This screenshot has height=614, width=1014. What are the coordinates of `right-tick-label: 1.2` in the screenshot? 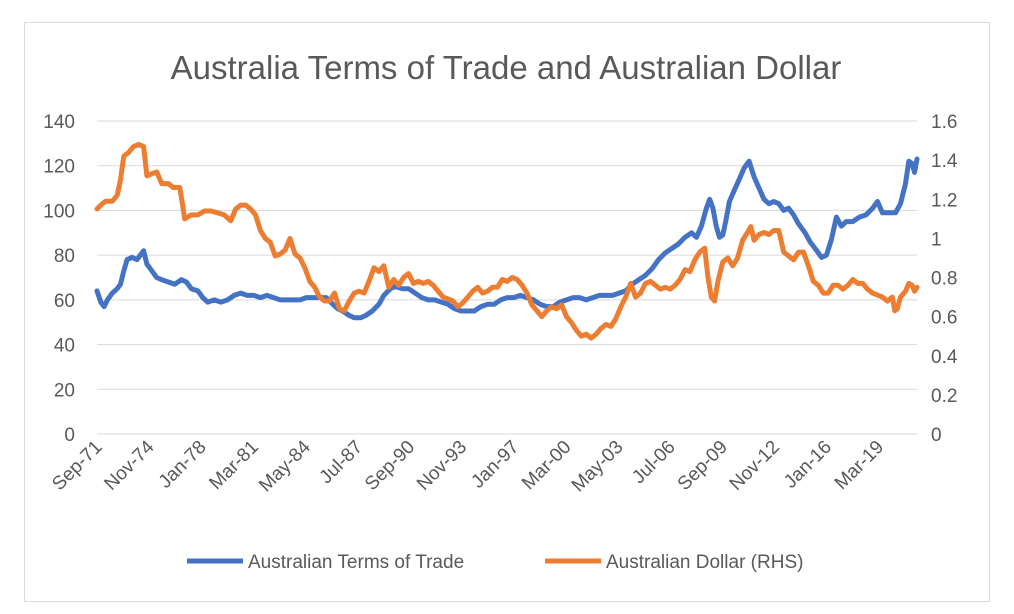 It's located at (944, 200).